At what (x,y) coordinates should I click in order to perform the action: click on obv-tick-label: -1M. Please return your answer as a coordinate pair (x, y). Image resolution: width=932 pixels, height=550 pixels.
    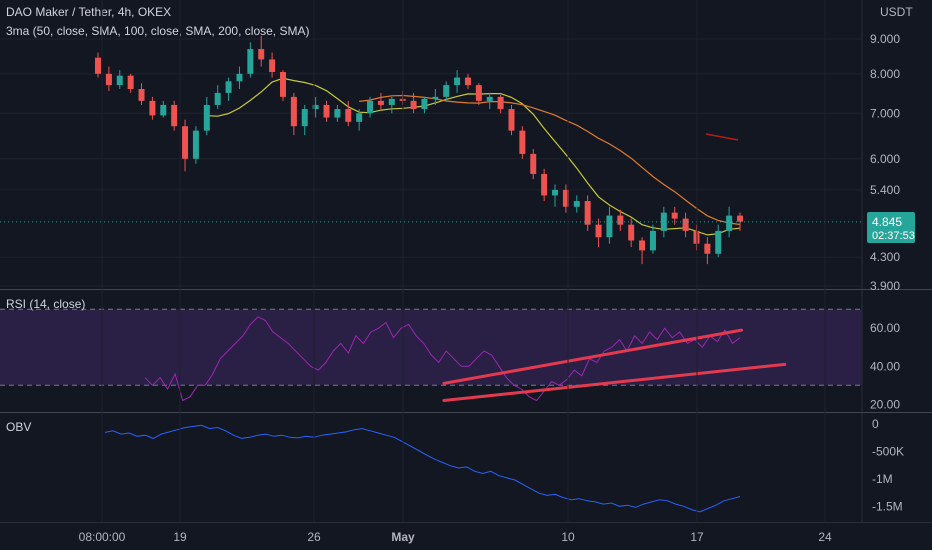
    Looking at the image, I should click on (882, 479).